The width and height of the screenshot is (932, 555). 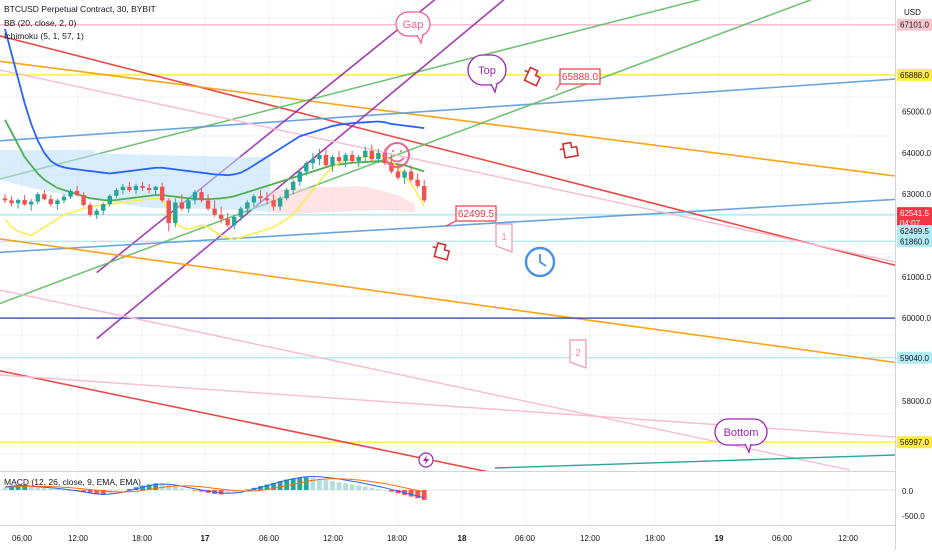 I want to click on top-bubble-text: Top, so click(x=487, y=71).